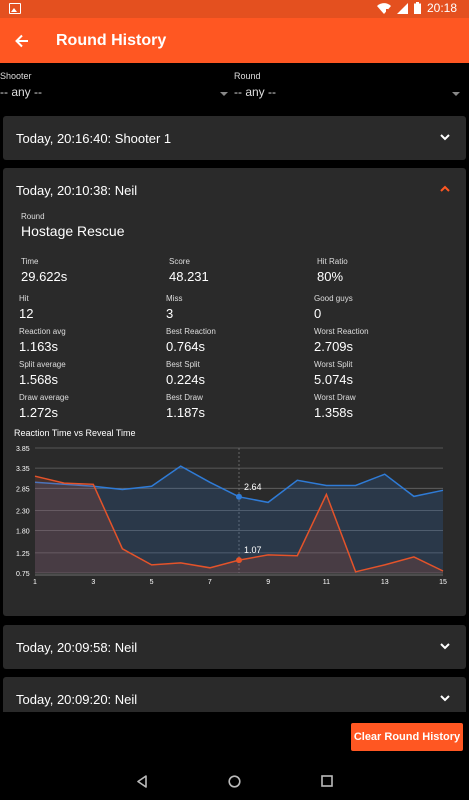  What do you see at coordinates (174, 298) in the screenshot?
I see `stat-label: Miss` at bounding box center [174, 298].